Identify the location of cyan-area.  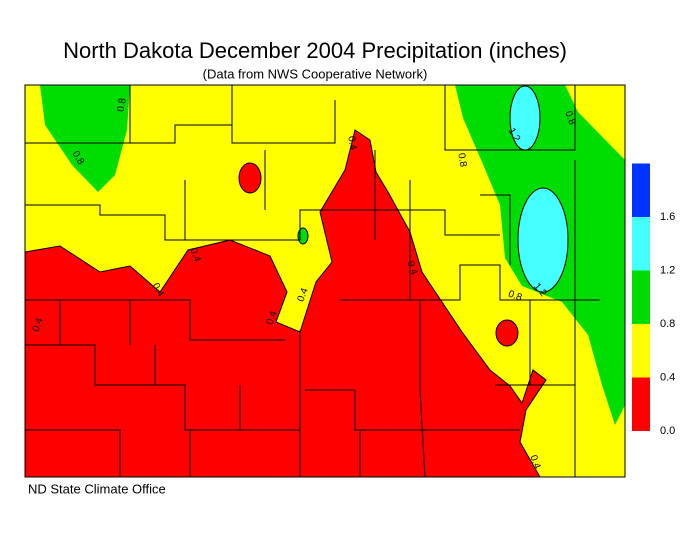
(543, 240).